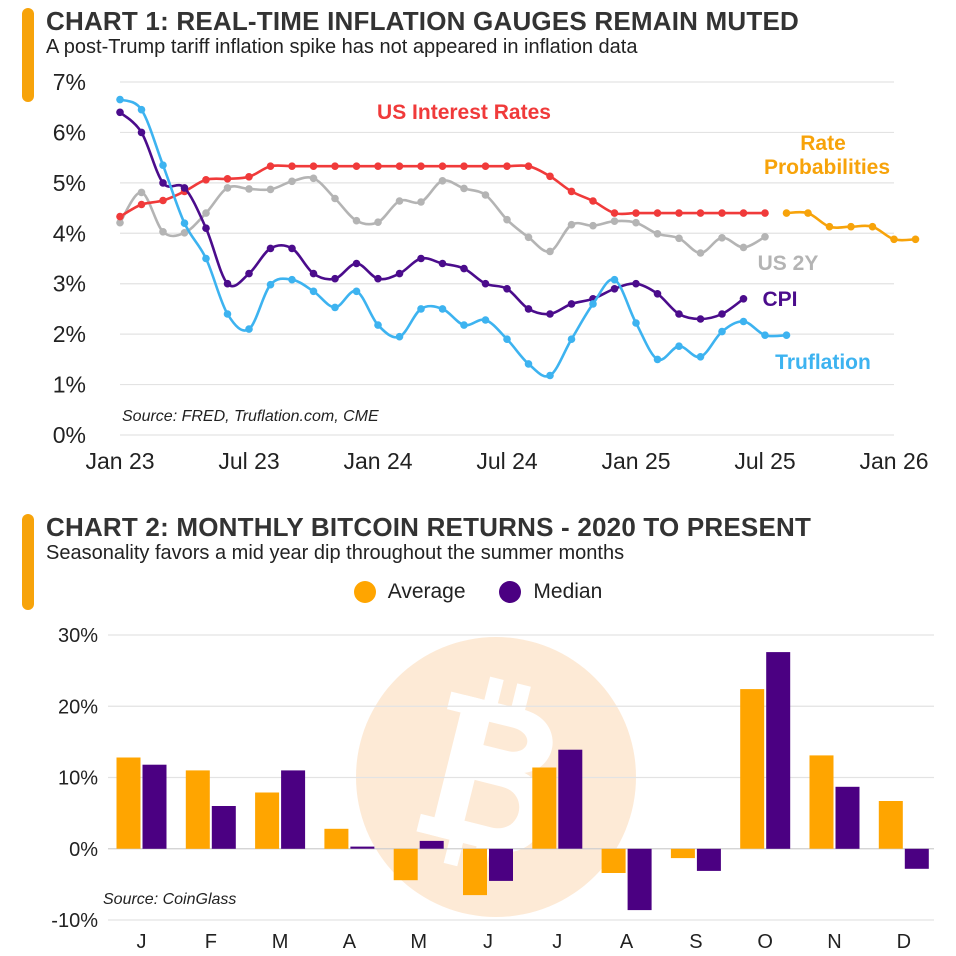  Describe the element at coordinates (827, 167) in the screenshot. I see `label-rate-probabilities-line2: Probabilities` at that location.